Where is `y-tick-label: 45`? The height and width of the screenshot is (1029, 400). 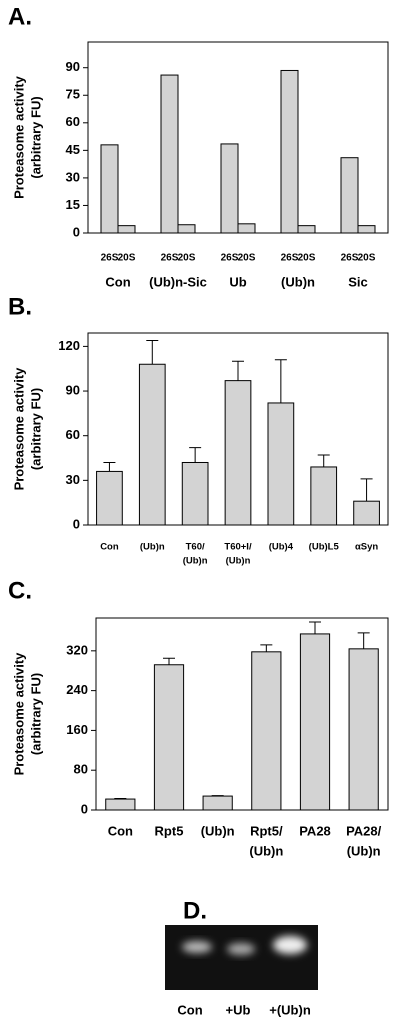 y-tick-label: 45 is located at coordinates (73, 149).